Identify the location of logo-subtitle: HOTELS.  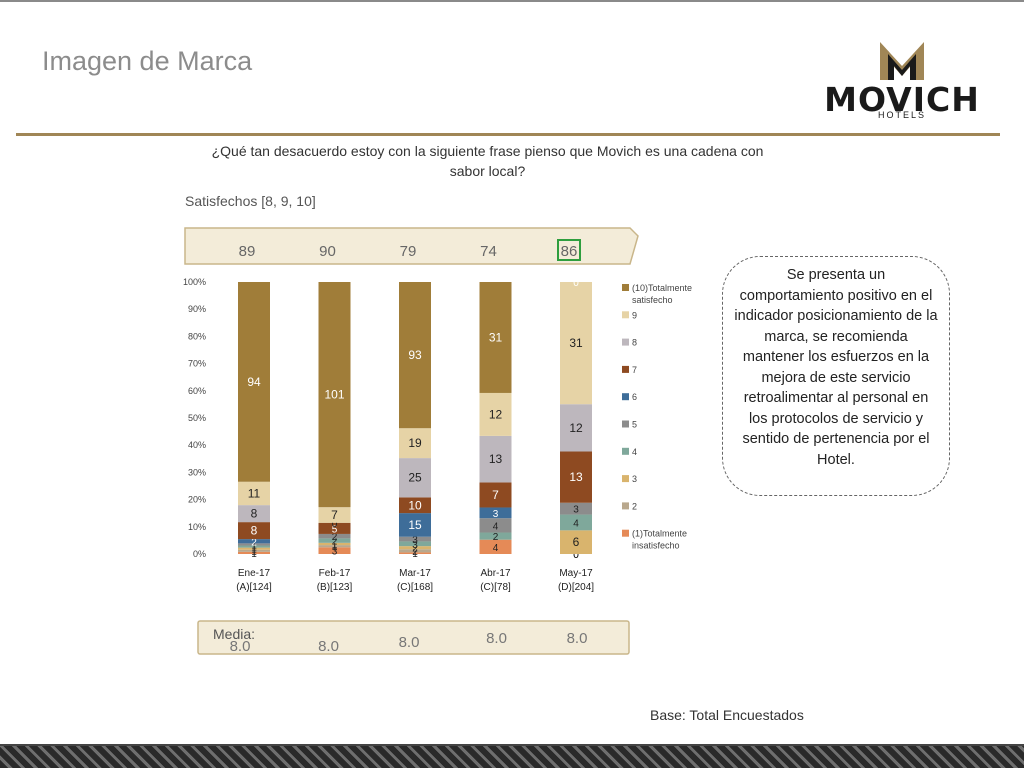
(901, 115).